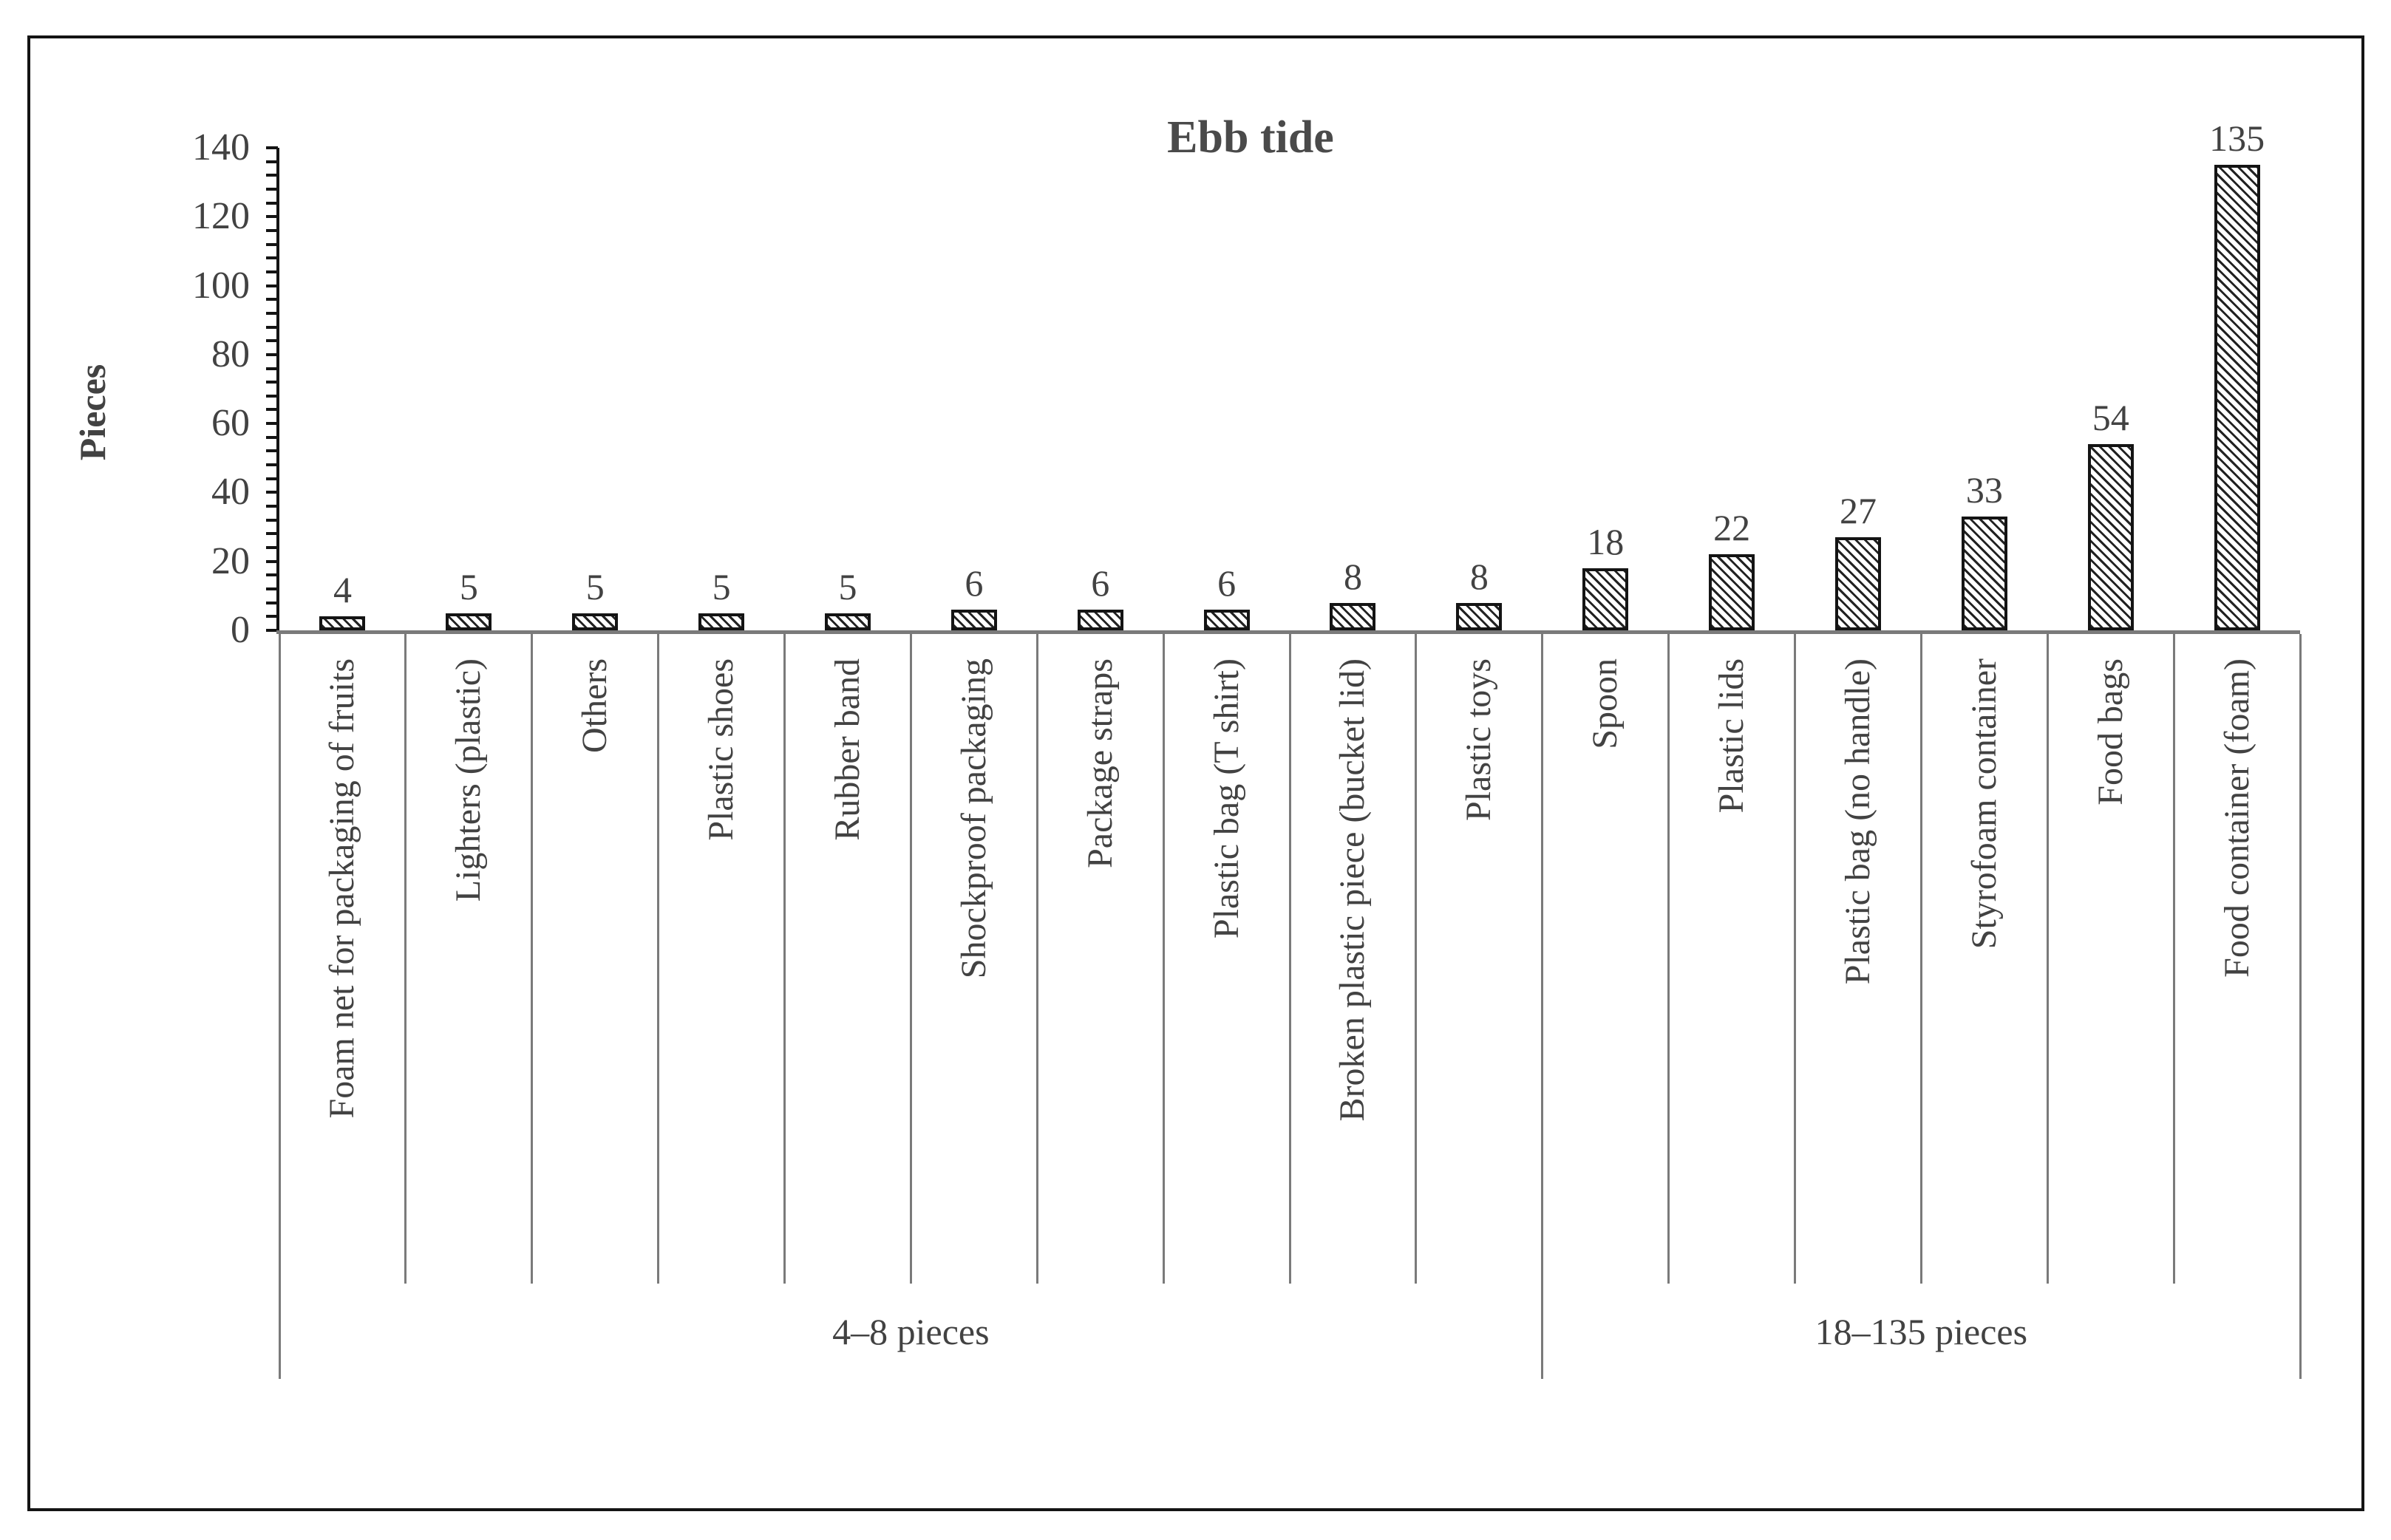 This screenshot has height=1540, width=2391. I want to click on category-label: Plastic bag (no handle), so click(1857, 821).